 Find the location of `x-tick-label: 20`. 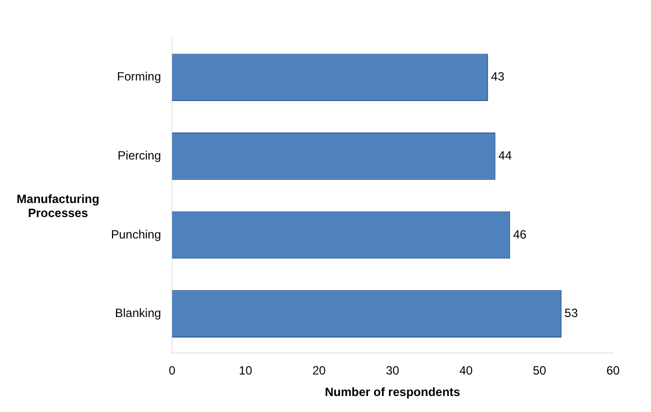

x-tick-label: 20 is located at coordinates (319, 371).